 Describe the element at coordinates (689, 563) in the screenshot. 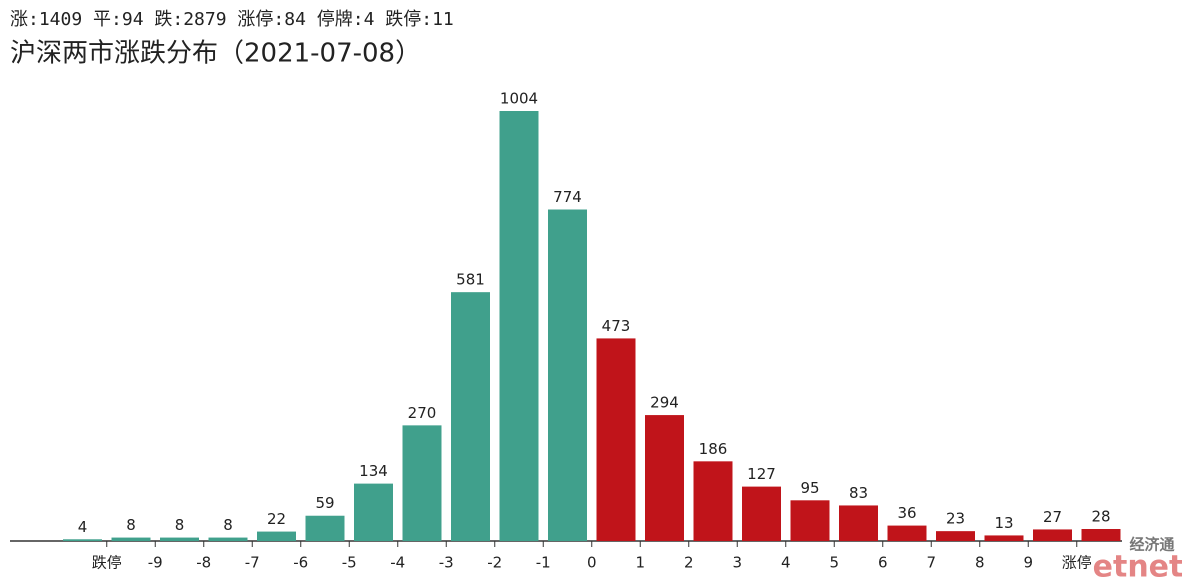

I see `x-tick-label: 2` at that location.